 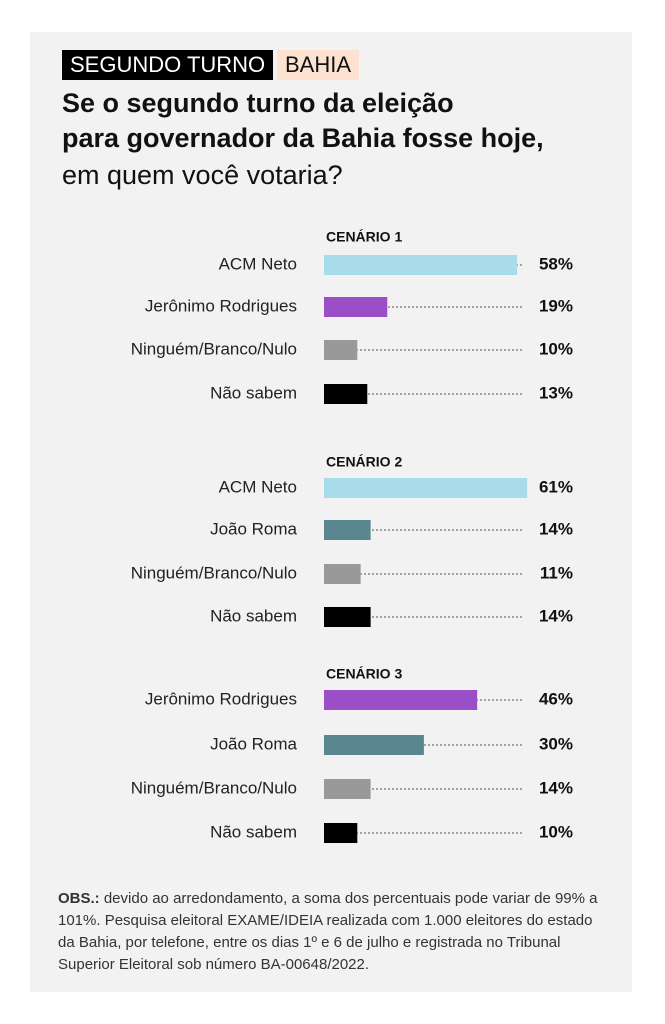 What do you see at coordinates (258, 103) in the screenshot?
I see `title-line: Se o segundo turno da eleição` at bounding box center [258, 103].